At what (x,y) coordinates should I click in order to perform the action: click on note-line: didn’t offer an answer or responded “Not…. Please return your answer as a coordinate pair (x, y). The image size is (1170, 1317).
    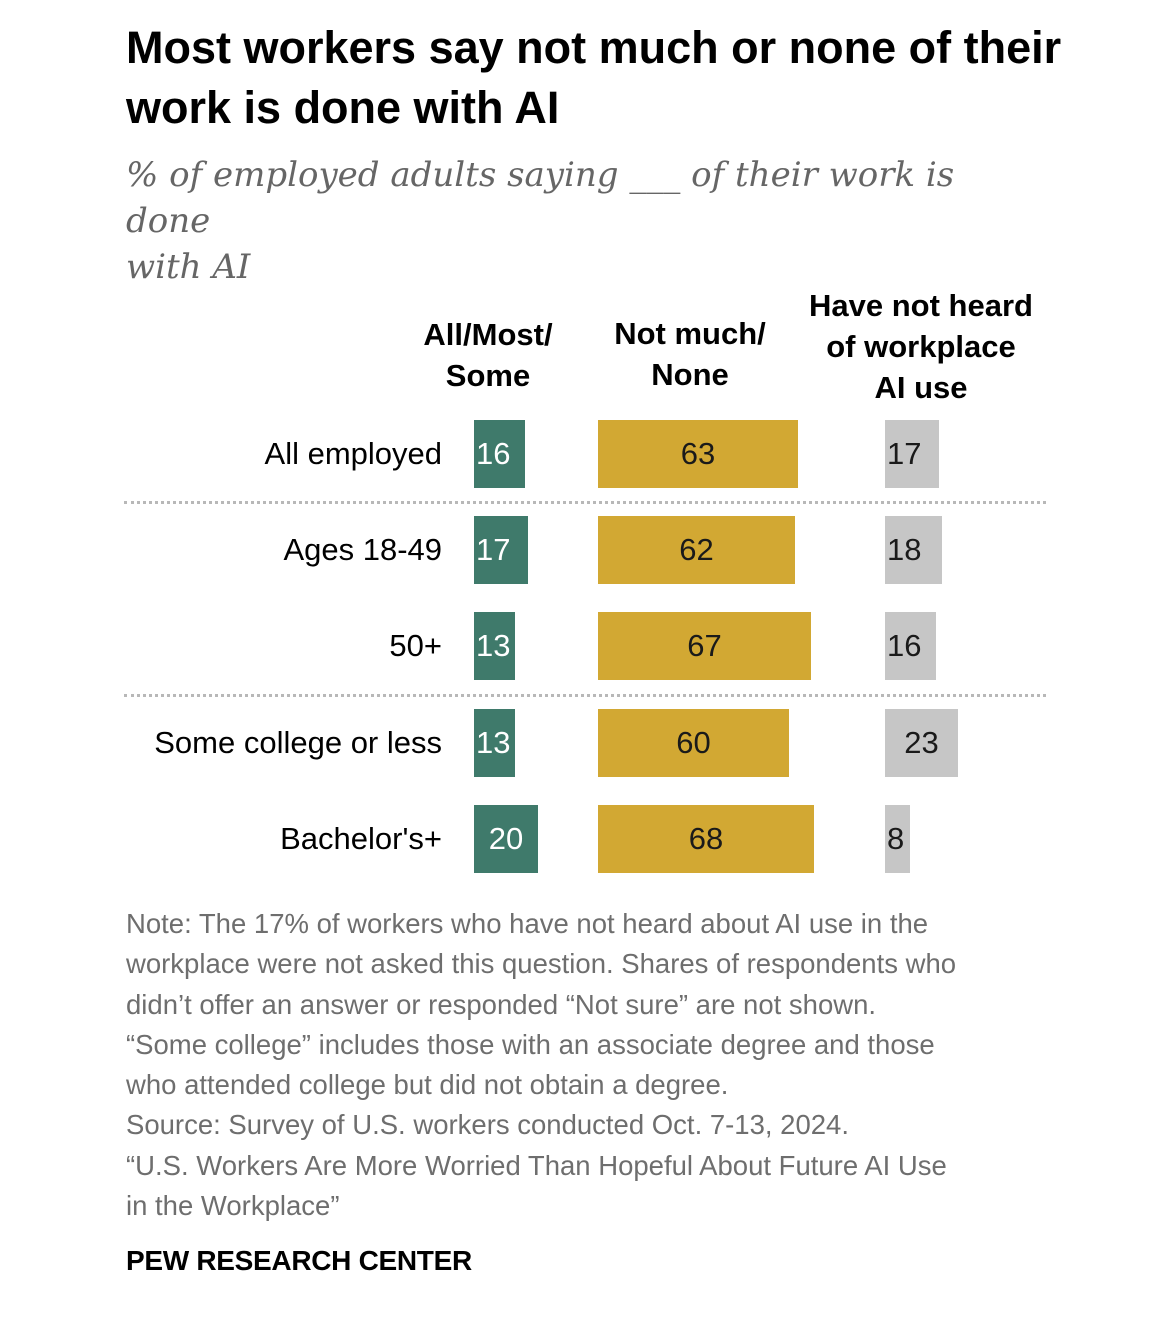
    Looking at the image, I should click on (501, 1004).